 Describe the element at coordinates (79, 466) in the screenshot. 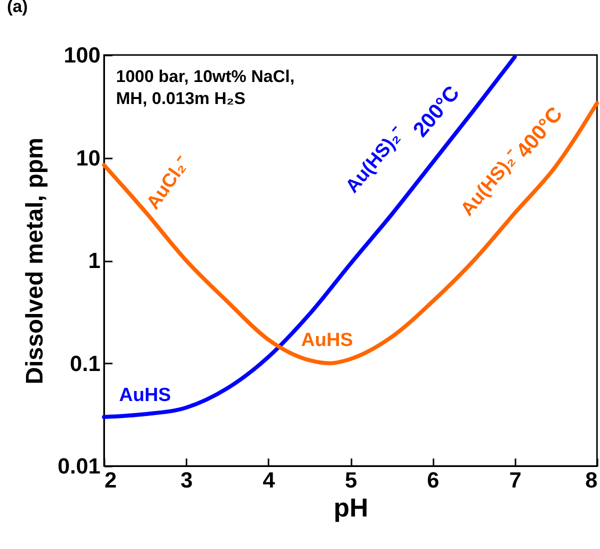

I see `y-tick-label: 0.01` at that location.